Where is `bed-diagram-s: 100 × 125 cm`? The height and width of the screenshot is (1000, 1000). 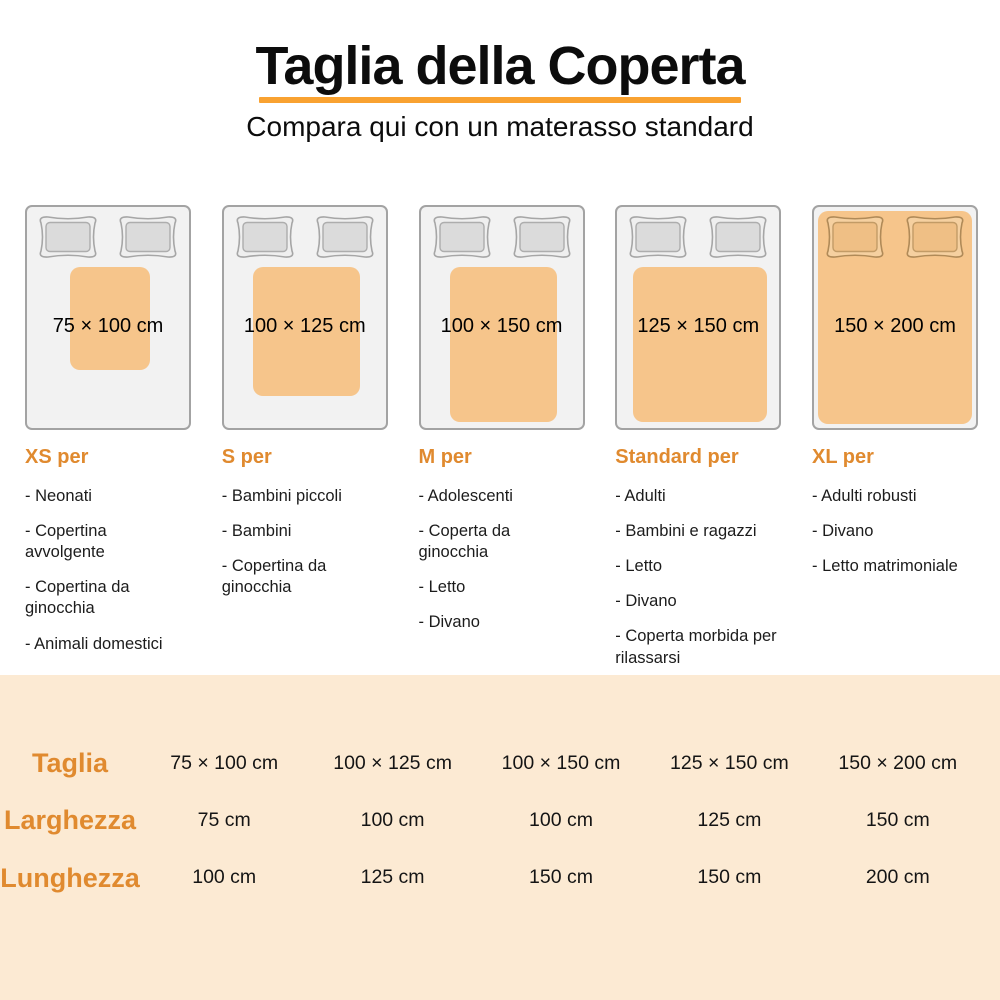 bed-diagram-s: 100 × 125 cm is located at coordinates (304, 317).